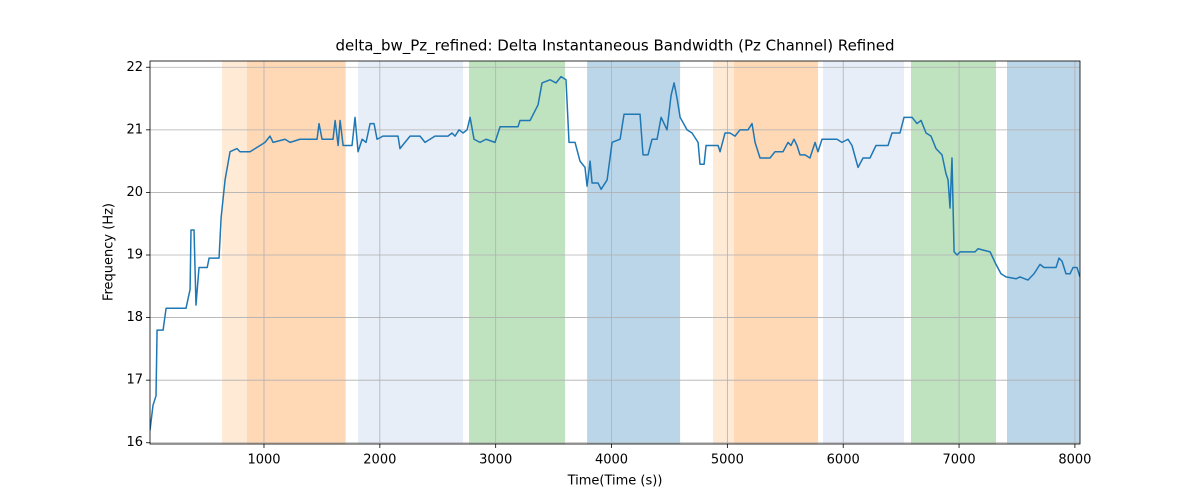 The width and height of the screenshot is (1200, 500). I want to click on y-tick-label: 16, so click(134, 442).